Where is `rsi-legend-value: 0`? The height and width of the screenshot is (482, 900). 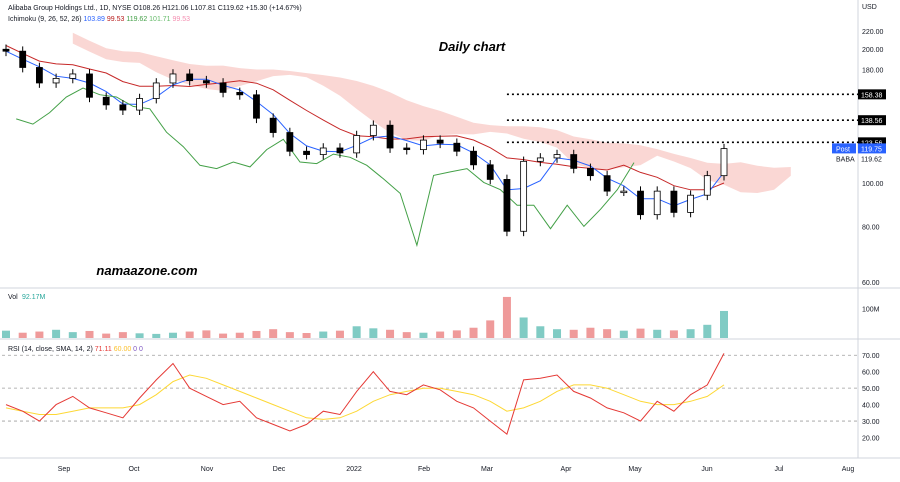 rsi-legend-value: 0 is located at coordinates (134, 349).